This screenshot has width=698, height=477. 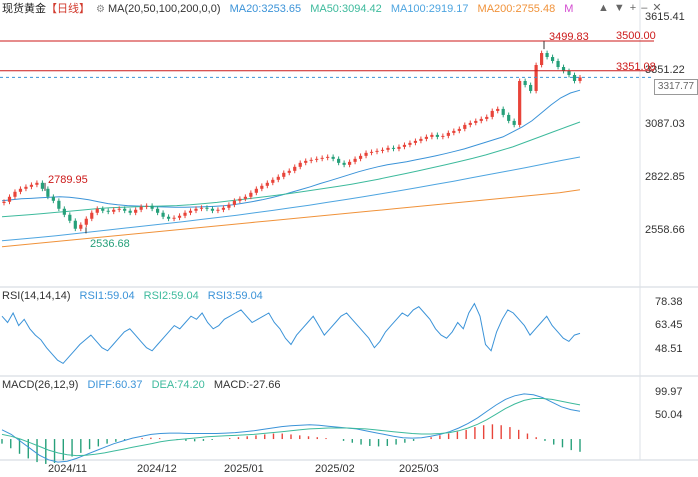 What do you see at coordinates (669, 302) in the screenshot?
I see `rsi-tick: 78.38` at bounding box center [669, 302].